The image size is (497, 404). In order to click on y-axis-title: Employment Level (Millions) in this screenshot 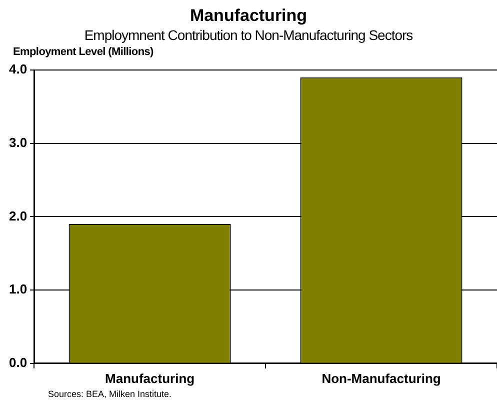, I will do `click(83, 52)`.